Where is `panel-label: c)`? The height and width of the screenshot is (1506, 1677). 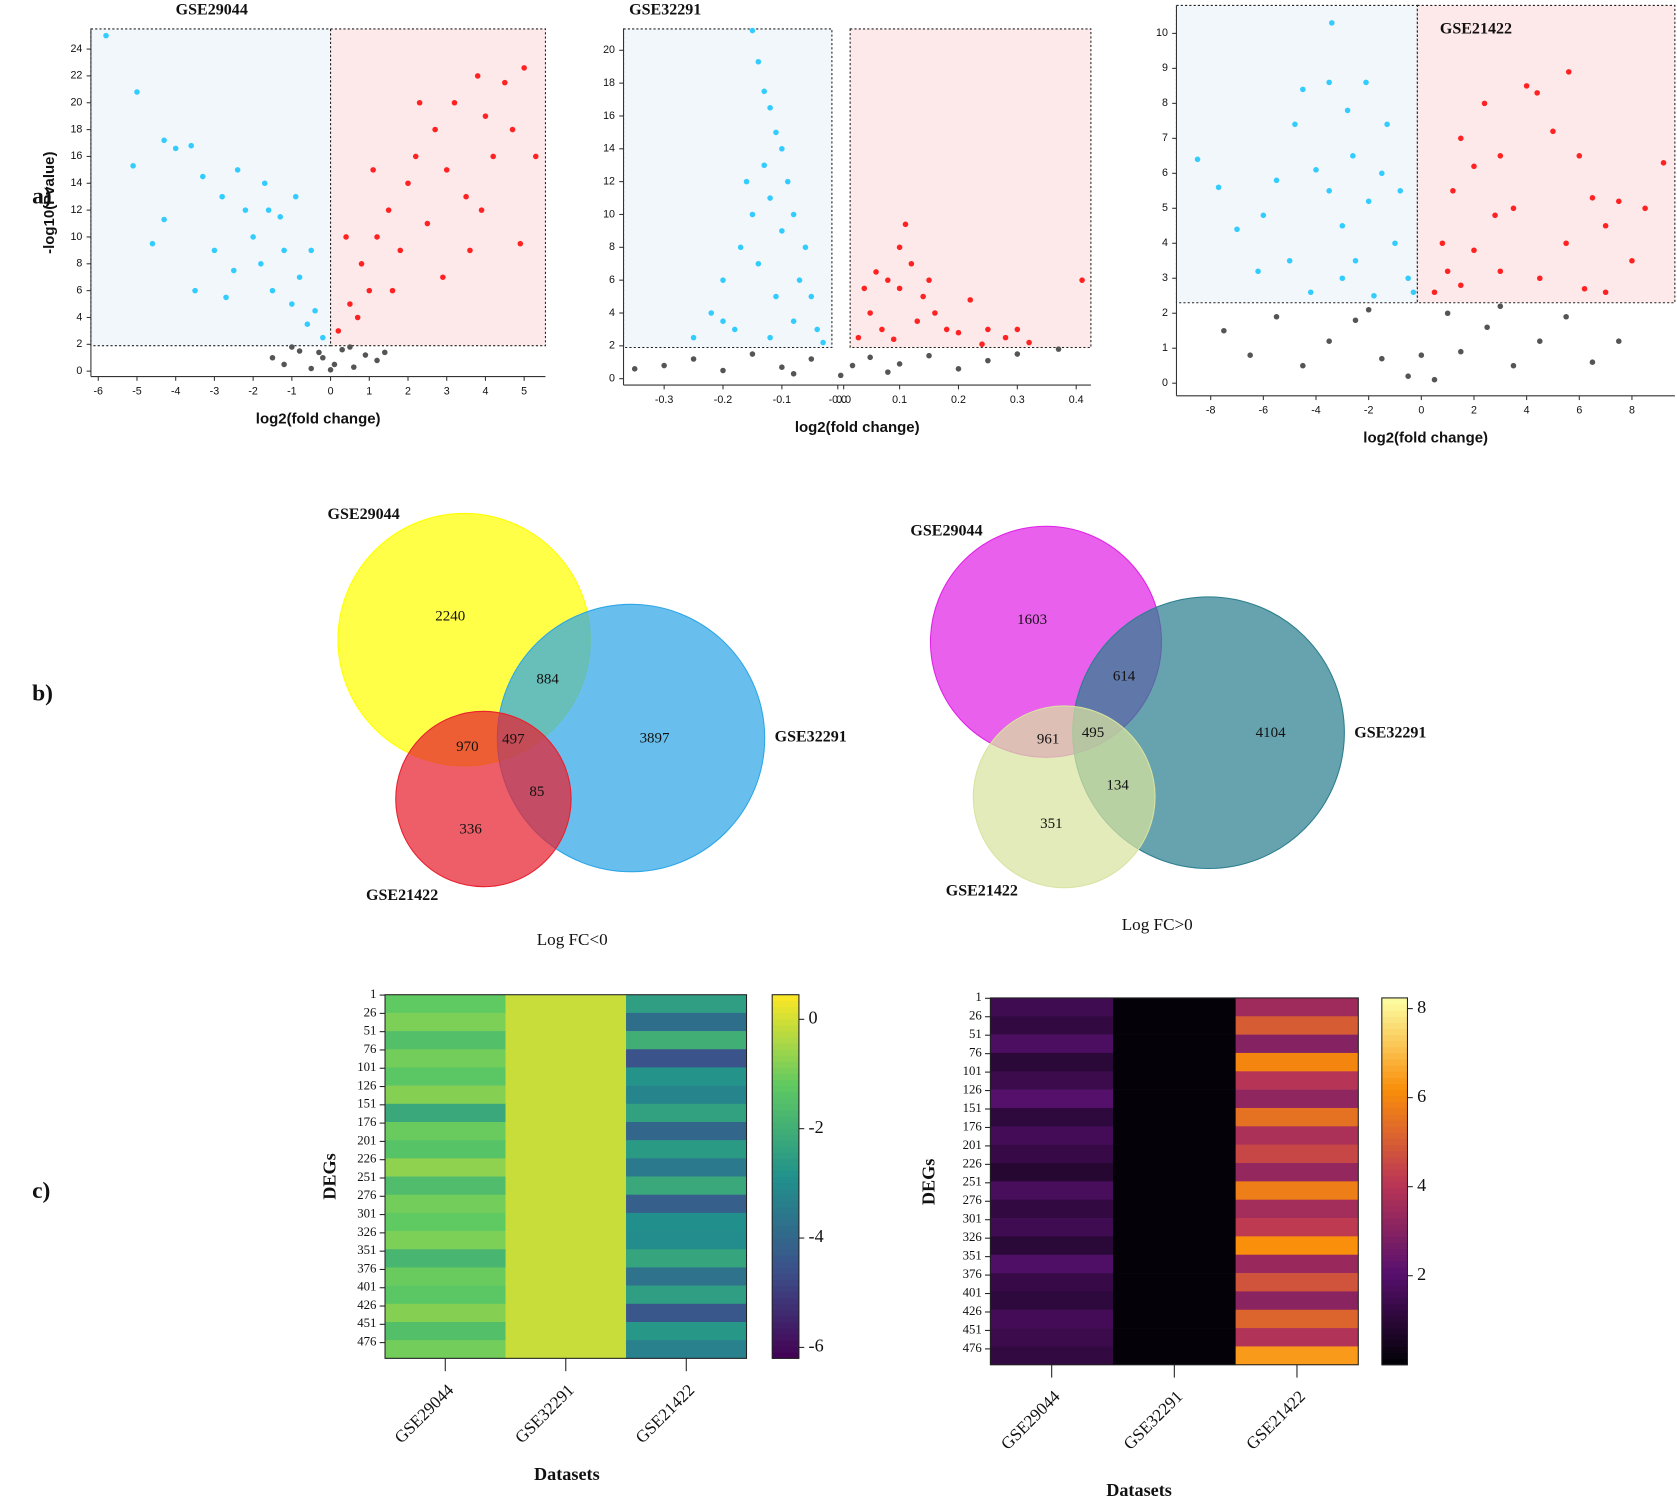
panel-label: c) is located at coordinates (41, 1191).